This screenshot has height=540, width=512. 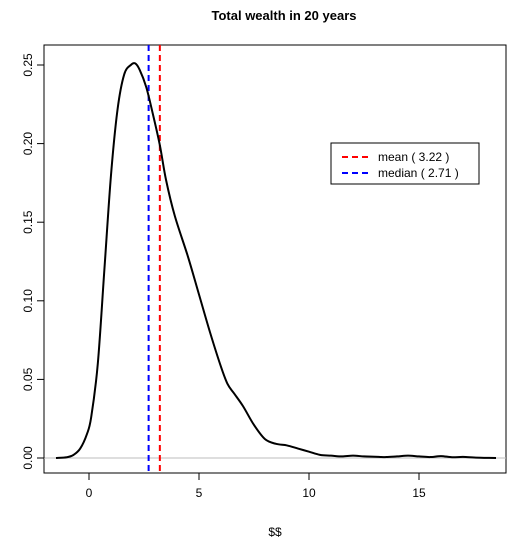 I want to click on y-tick-label: 0.20, so click(x=28, y=144).